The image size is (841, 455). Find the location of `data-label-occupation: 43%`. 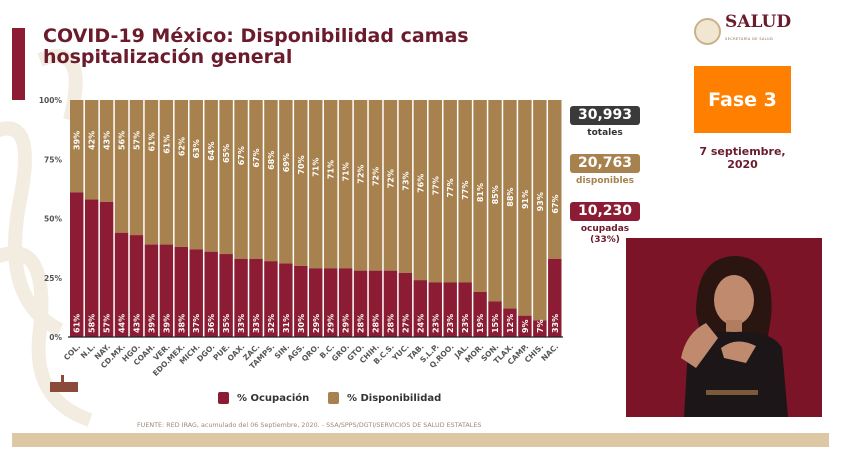

data-label-occupation: 43% is located at coordinates (136, 323).